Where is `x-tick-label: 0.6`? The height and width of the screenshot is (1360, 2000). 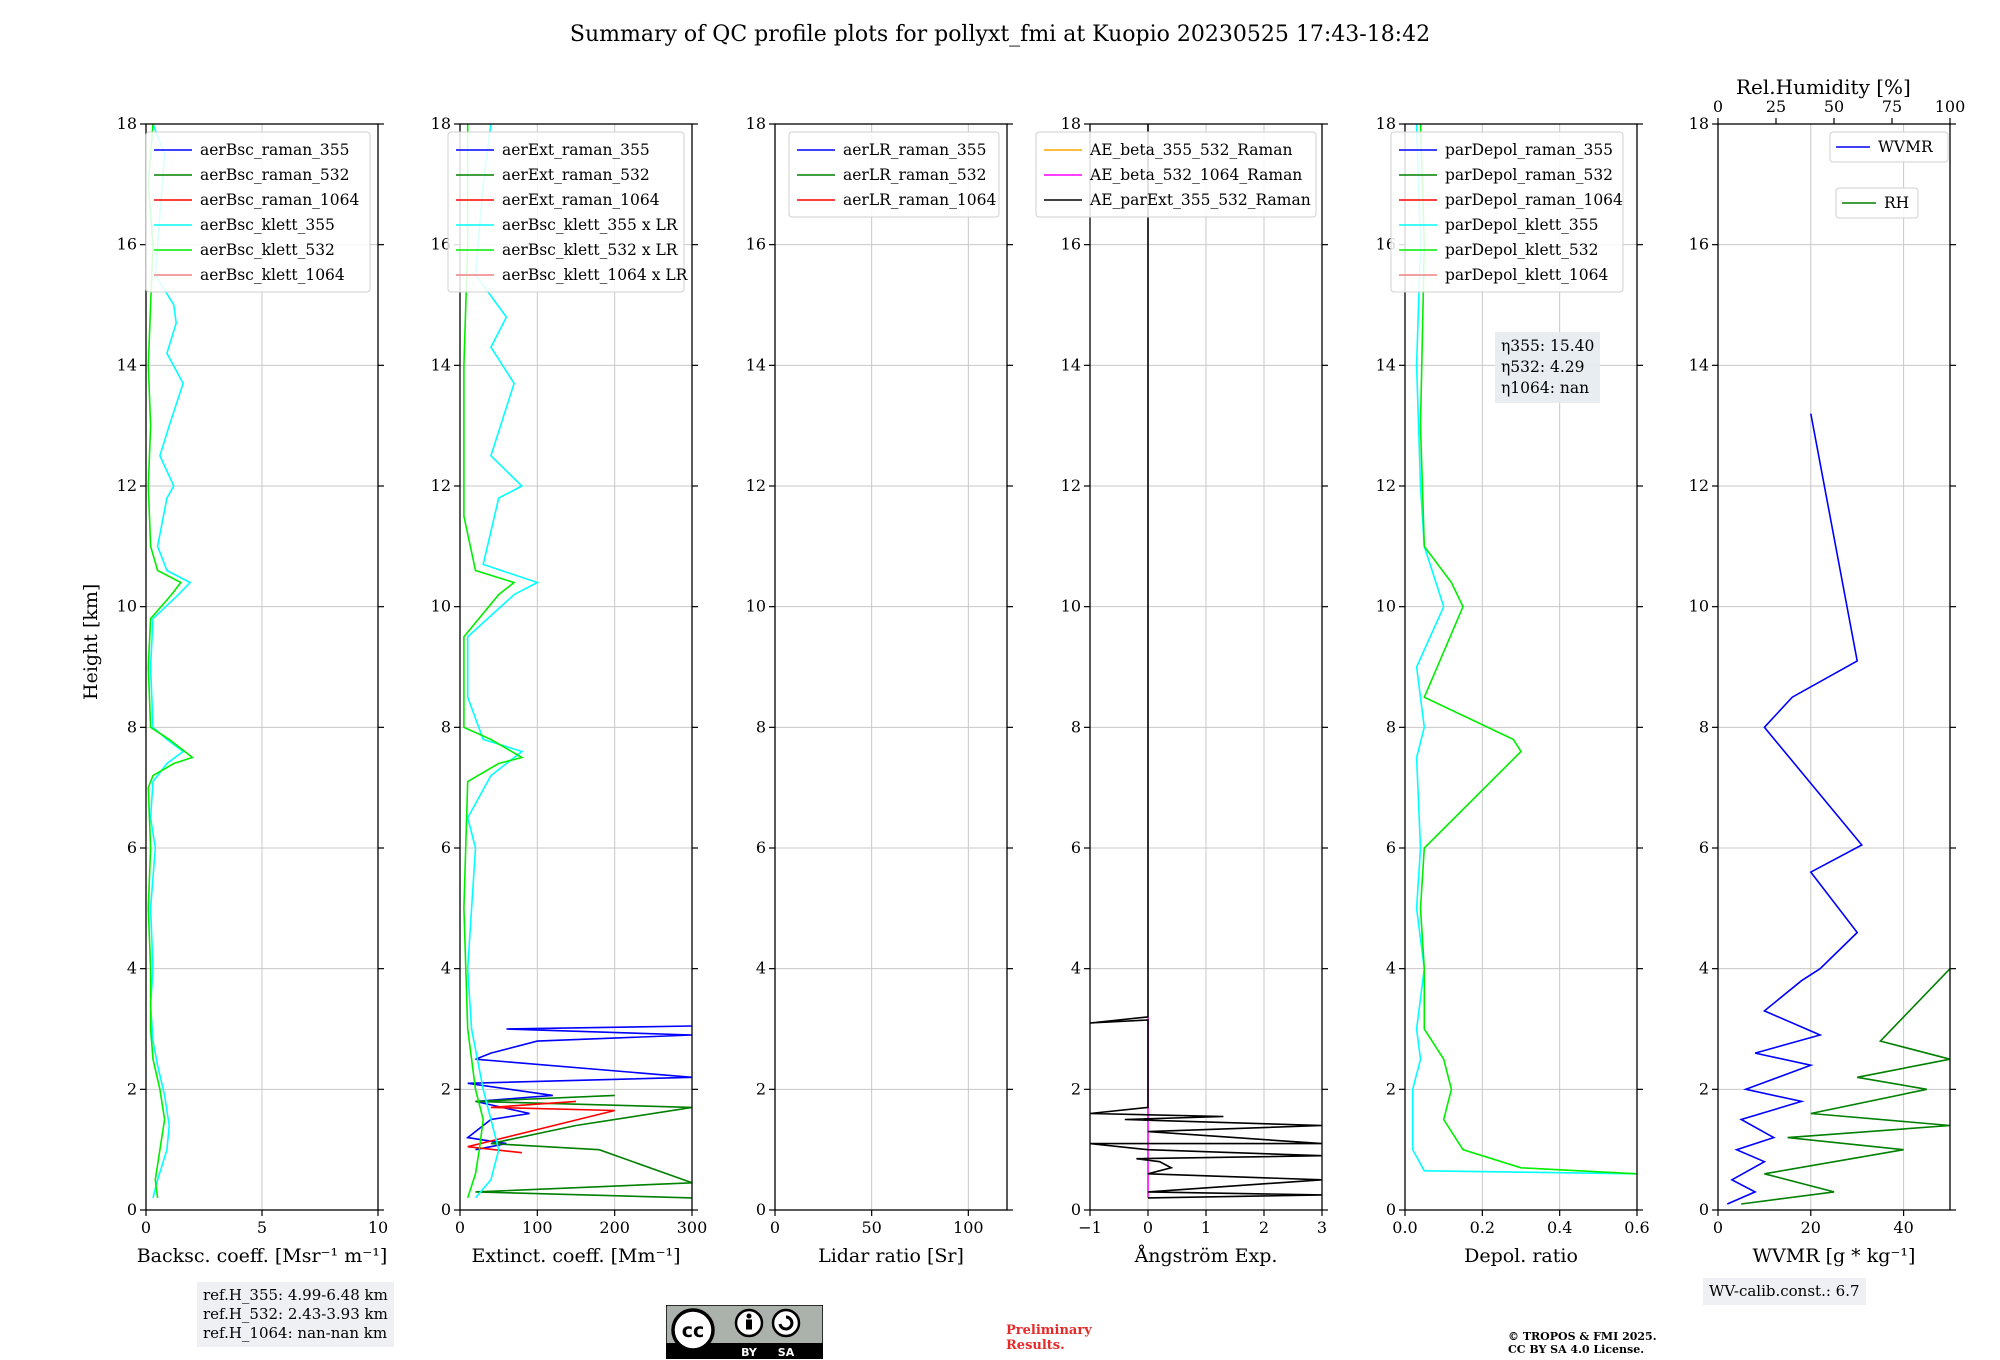 x-tick-label: 0.6 is located at coordinates (1636, 1227).